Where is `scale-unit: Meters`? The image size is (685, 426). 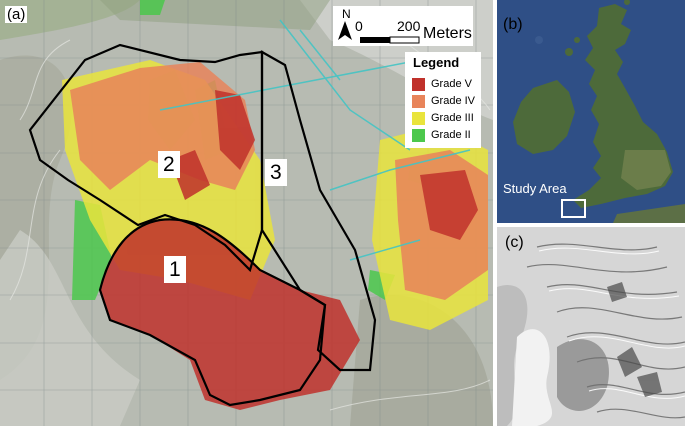
scale-unit: Meters is located at coordinates (447, 33).